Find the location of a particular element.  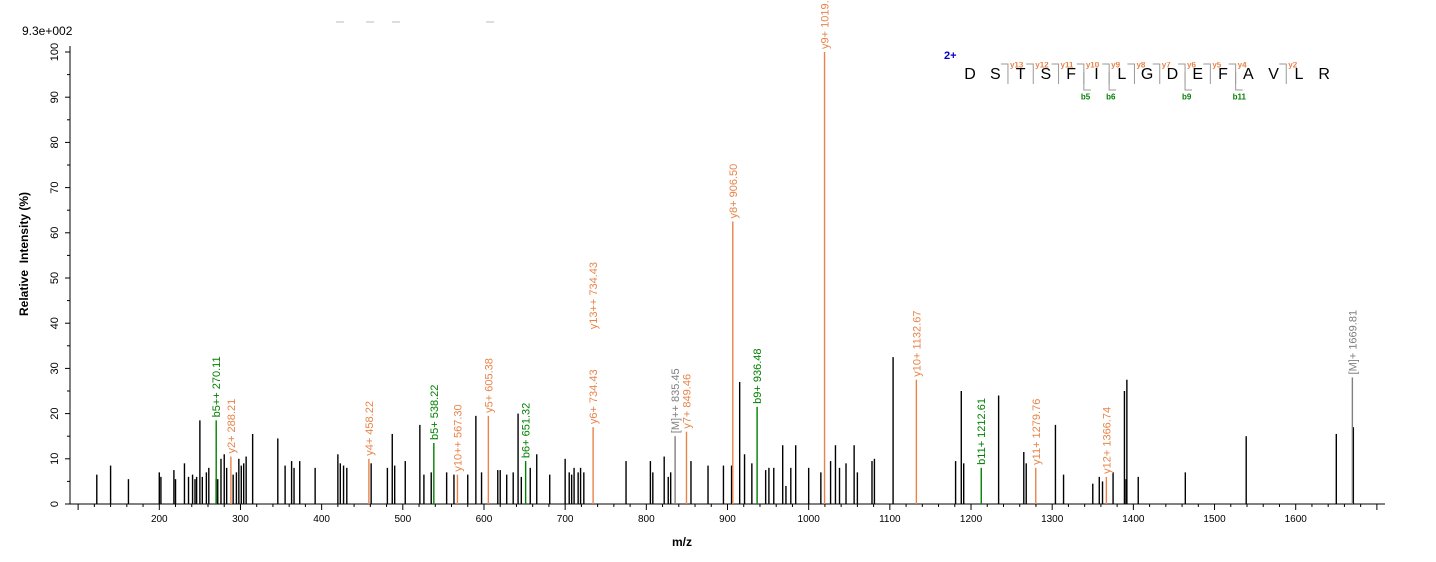

x-tick-label: 1400 is located at coordinates (1133, 519).